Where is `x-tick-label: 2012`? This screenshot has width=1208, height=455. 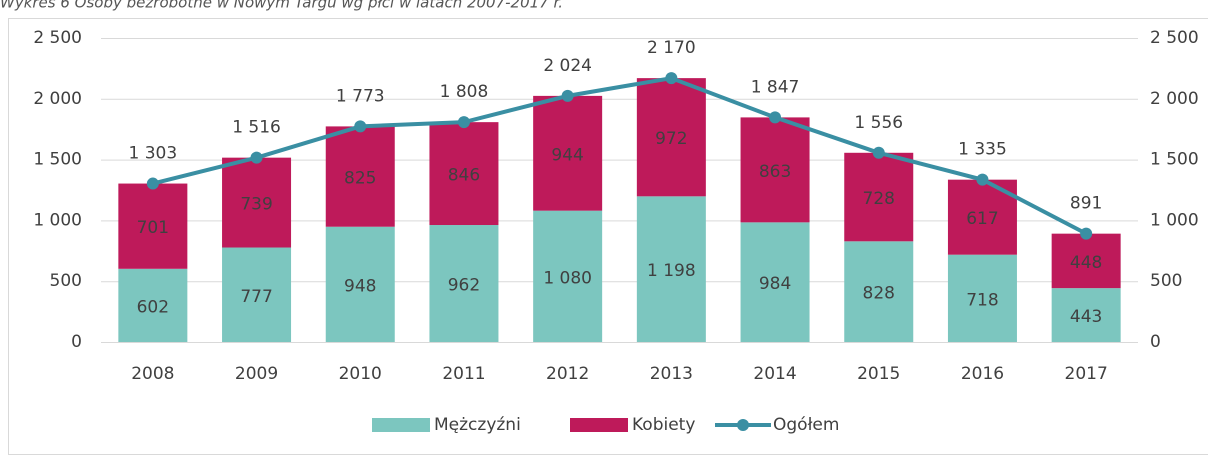
x-tick-label: 2012 is located at coordinates (567, 374).